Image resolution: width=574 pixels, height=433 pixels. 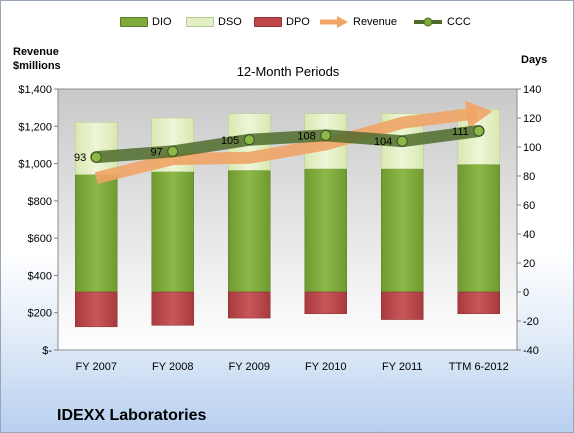 I want to click on ccc-line-icon, so click(x=428, y=22).